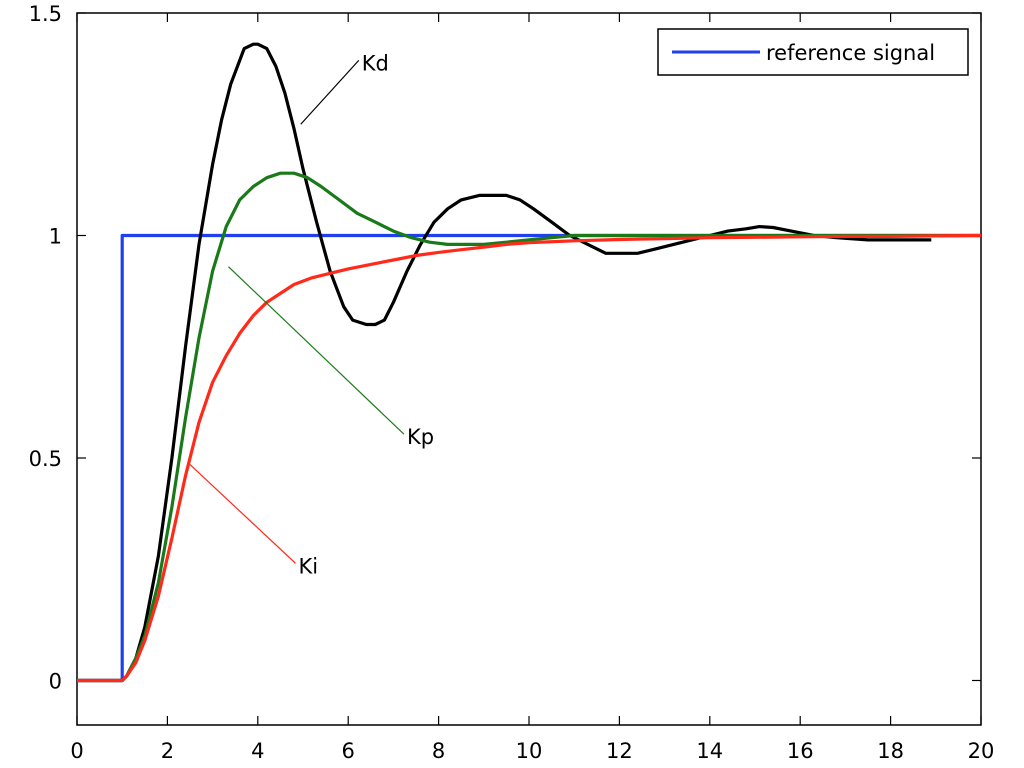  What do you see at coordinates (55, 682) in the screenshot?
I see `y-tick-label: 0` at bounding box center [55, 682].